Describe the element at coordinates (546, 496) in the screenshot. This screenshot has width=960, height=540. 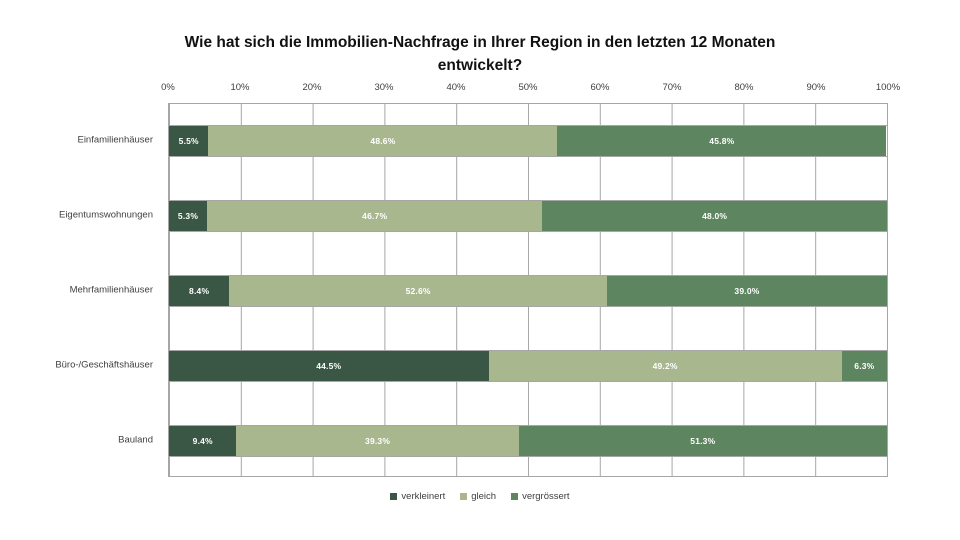
I see `legend-label: vergrössert` at that location.